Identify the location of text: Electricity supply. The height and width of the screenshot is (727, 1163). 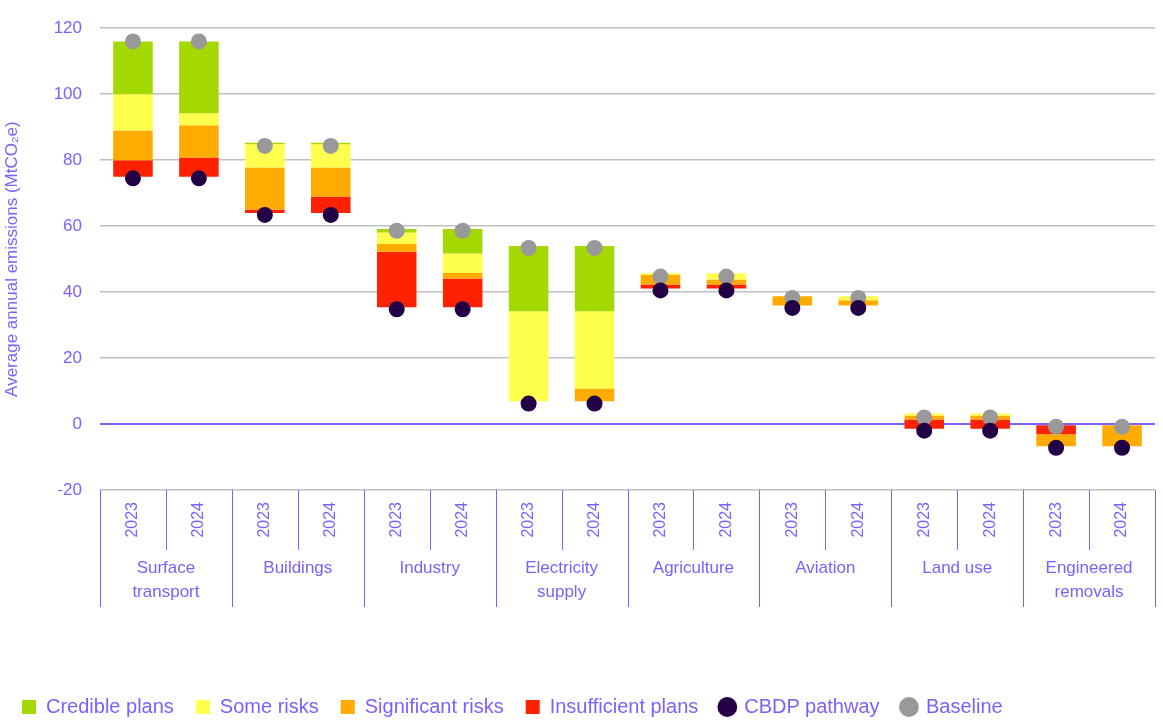
(562, 580).